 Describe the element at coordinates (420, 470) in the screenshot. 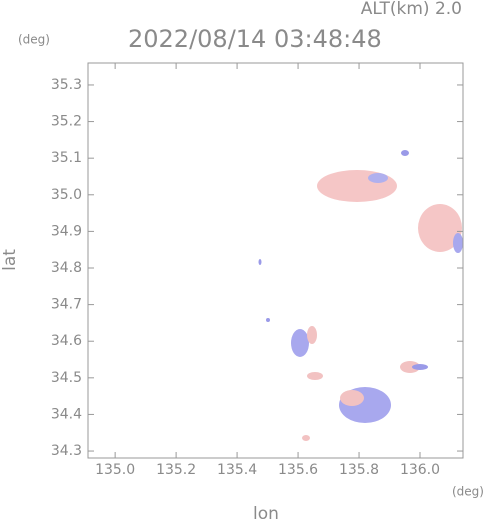

I see `x-tick-label: 136.0` at that location.